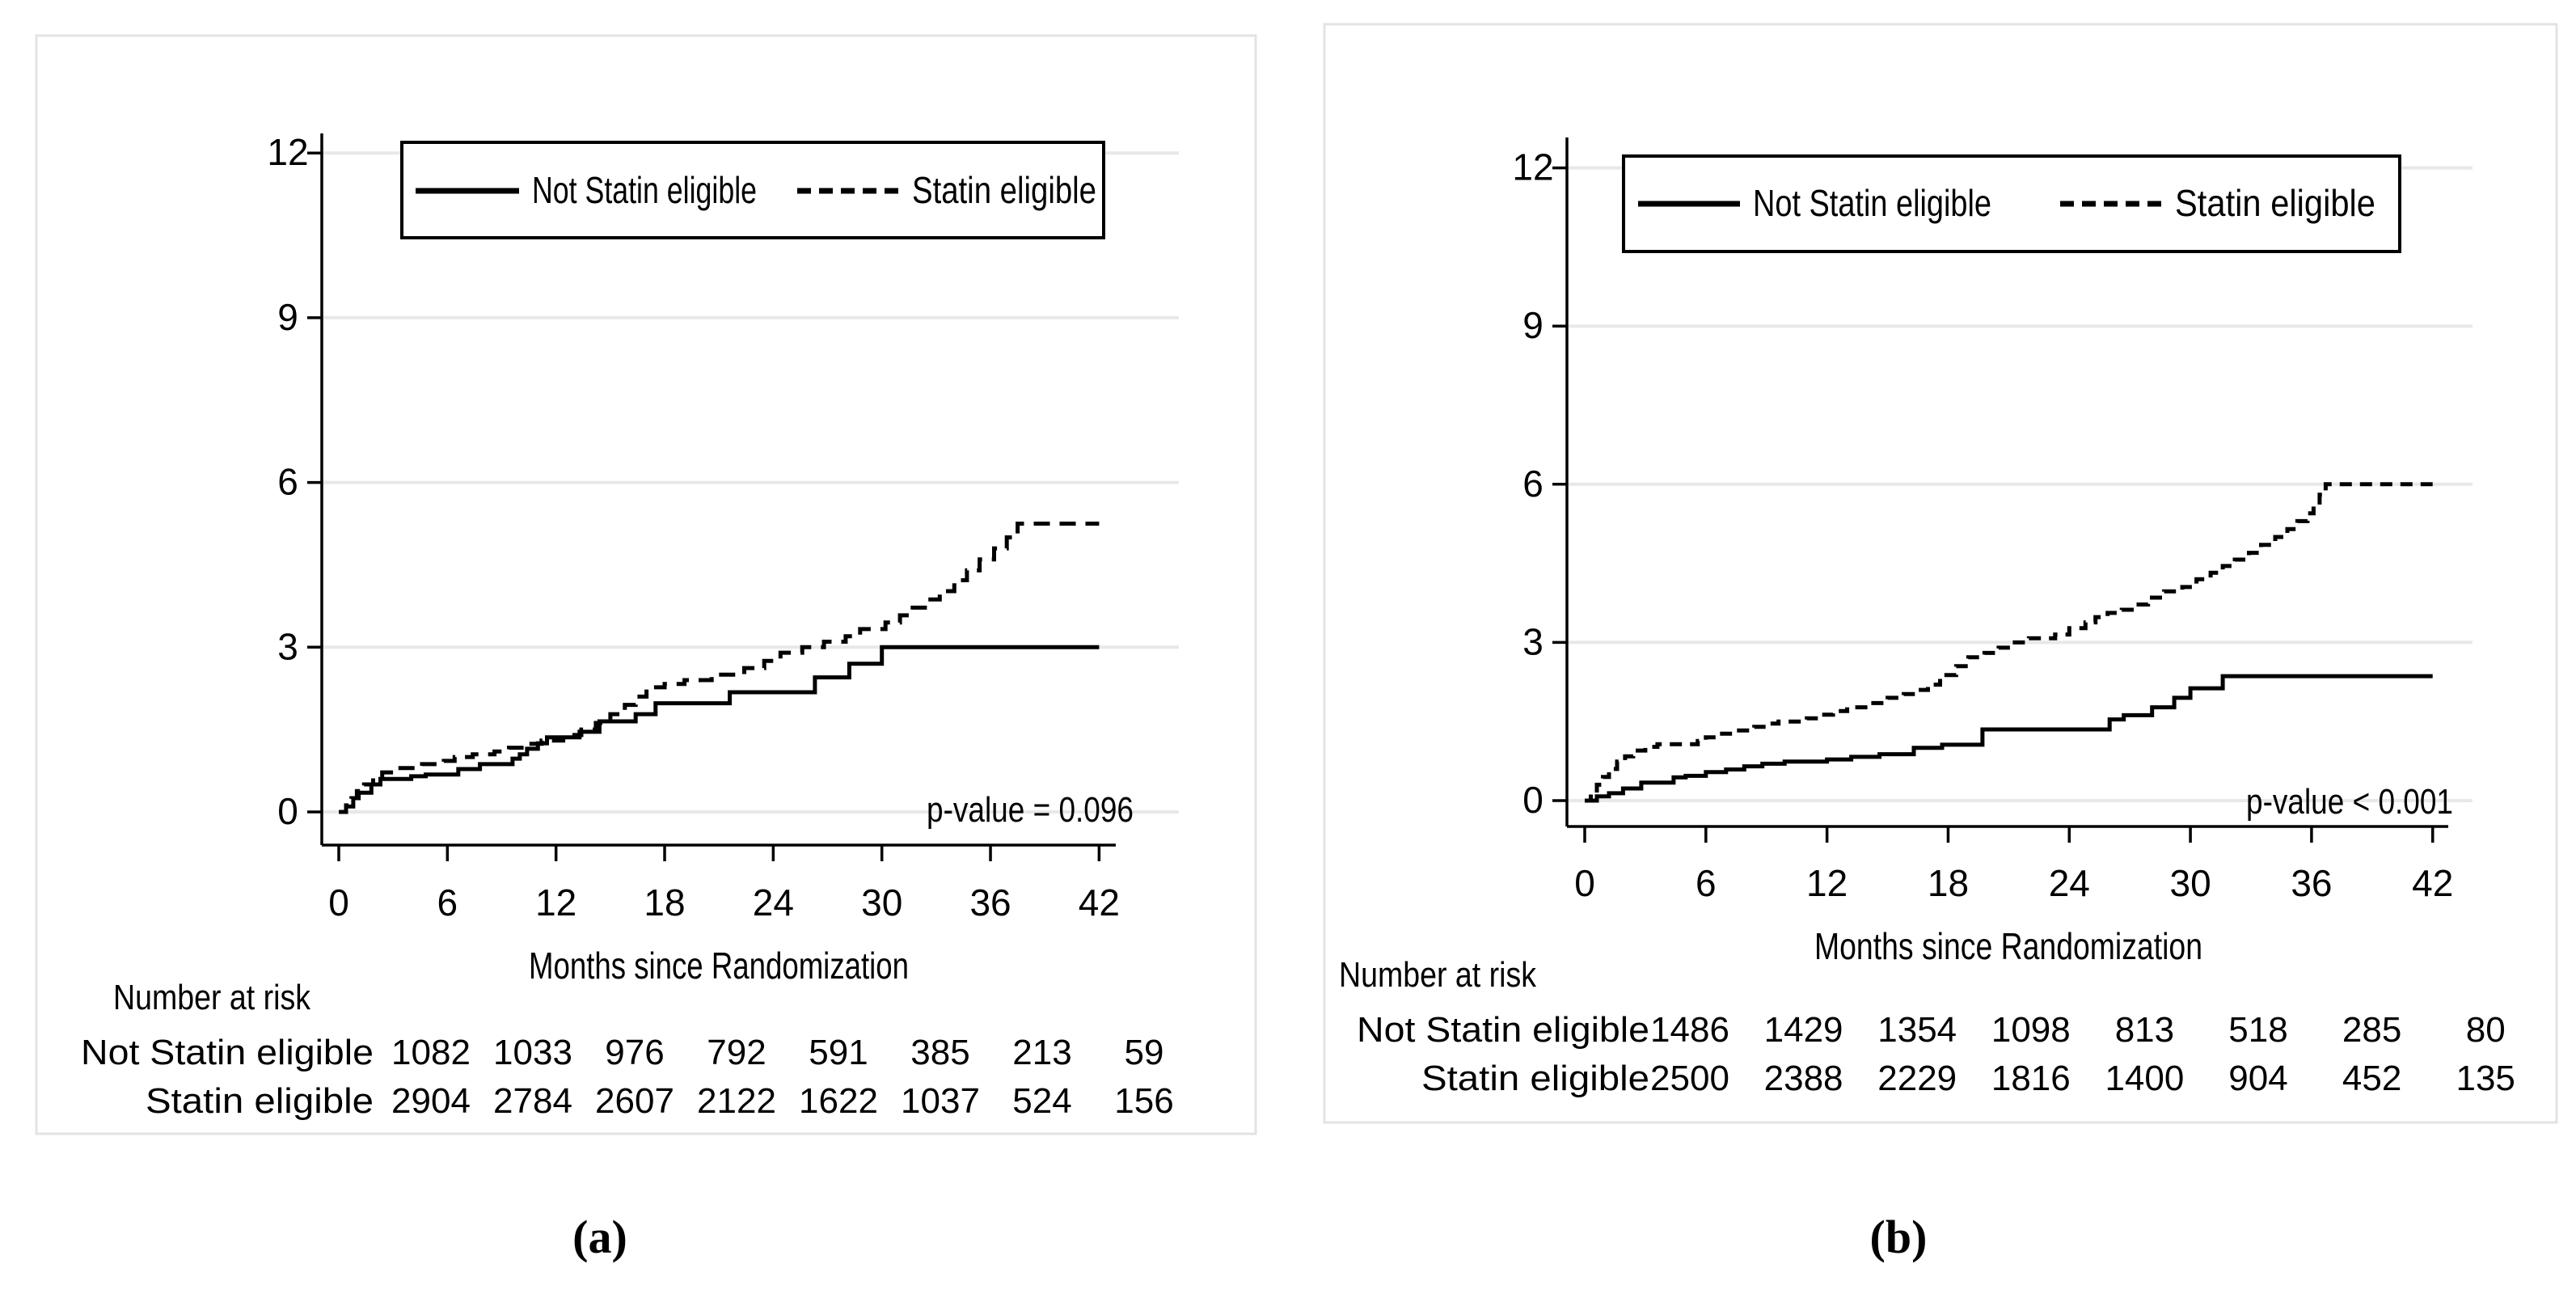 Image resolution: width=2576 pixels, height=1302 pixels. I want to click on caption-panel-b: (b), so click(1898, 1237).